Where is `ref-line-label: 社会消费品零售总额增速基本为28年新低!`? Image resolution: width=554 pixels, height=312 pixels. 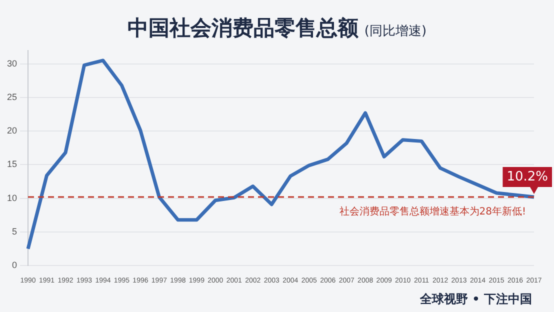
ref-line-label: 社会消费品零售总额增速基本为28年新低! is located at coordinates (432, 212).